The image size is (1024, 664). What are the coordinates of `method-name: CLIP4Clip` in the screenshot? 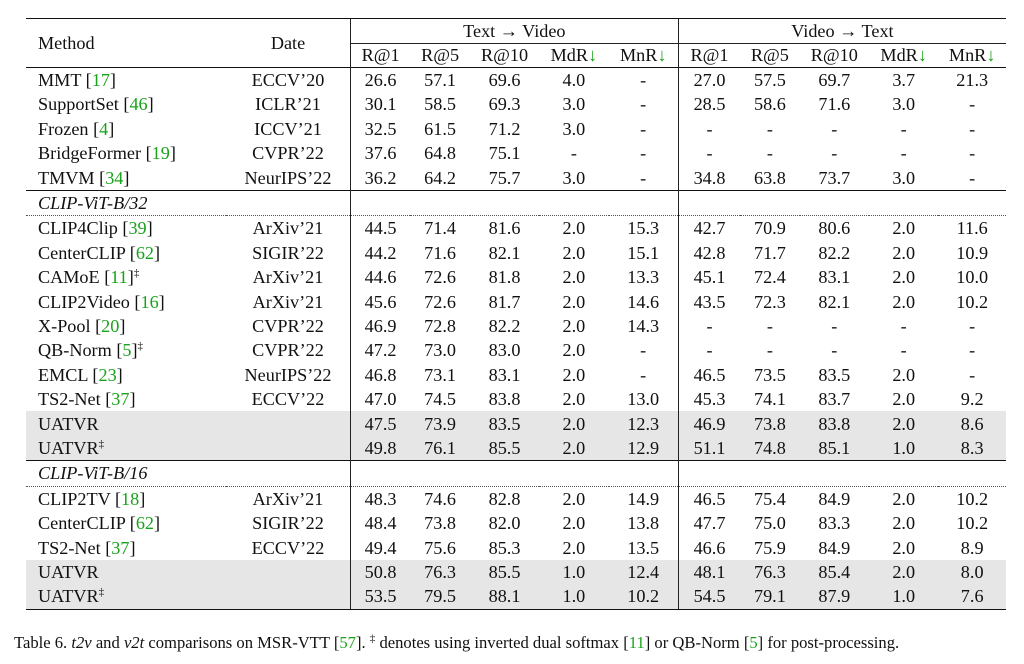 It's located at (78, 228).